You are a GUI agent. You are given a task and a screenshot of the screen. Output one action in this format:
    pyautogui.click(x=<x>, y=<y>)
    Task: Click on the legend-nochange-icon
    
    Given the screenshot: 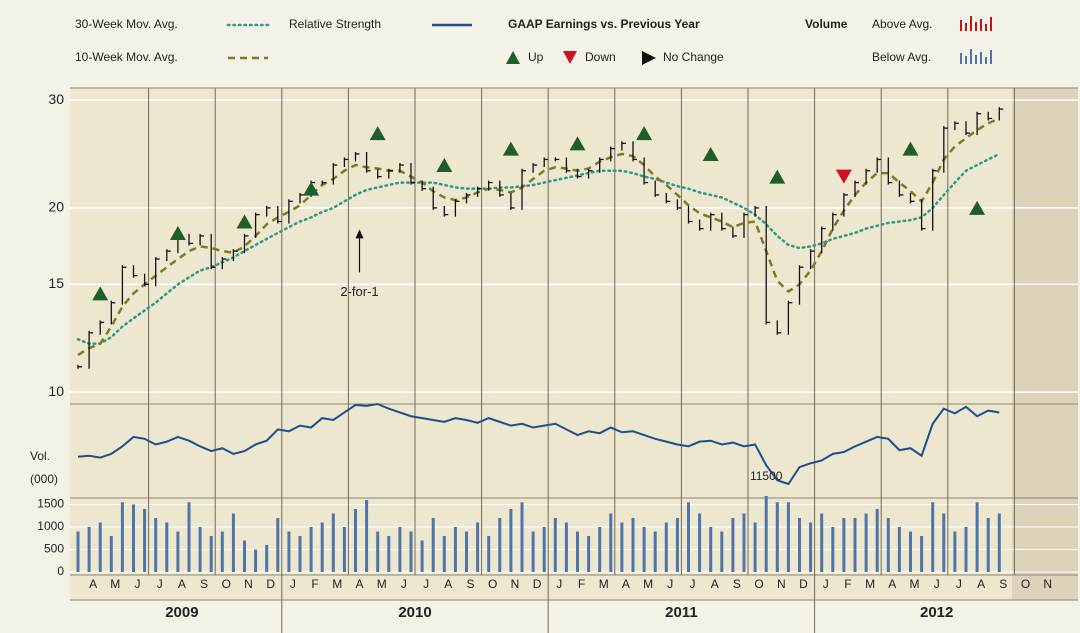 What is the action you would take?
    pyautogui.click(x=649, y=58)
    